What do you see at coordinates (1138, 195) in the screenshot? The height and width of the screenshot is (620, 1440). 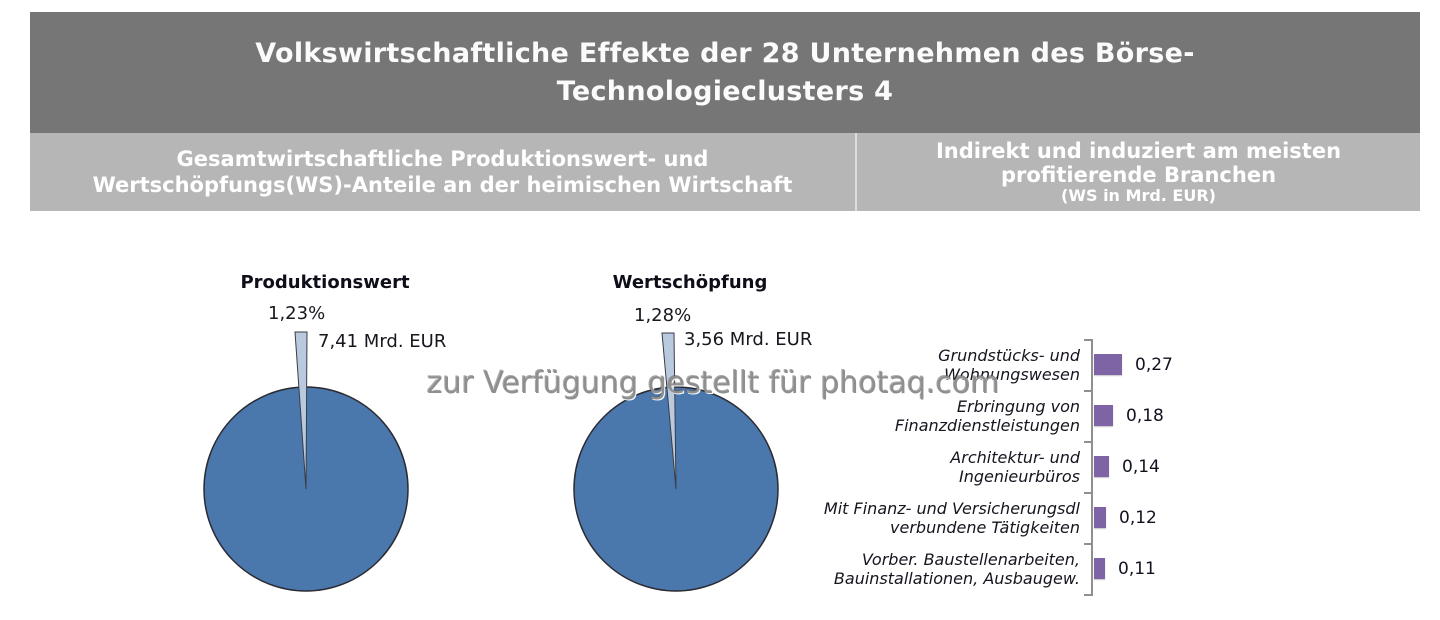 I see `right-subtitle-unit-note: (WS in Mrd. EUR)` at bounding box center [1138, 195].